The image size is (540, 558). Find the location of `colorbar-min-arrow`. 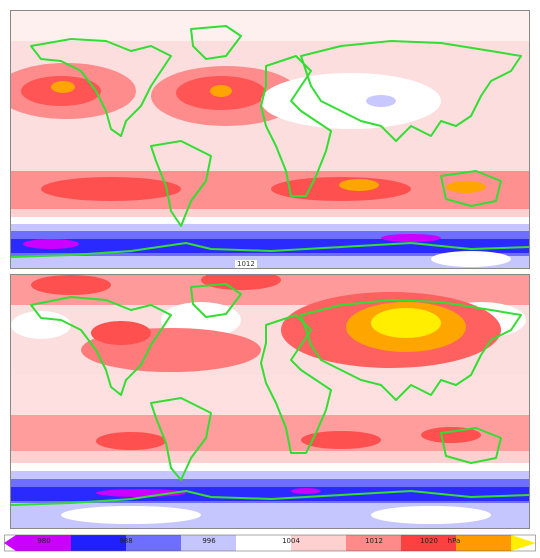

colorbar-min-arrow is located at coordinates (10, 543).